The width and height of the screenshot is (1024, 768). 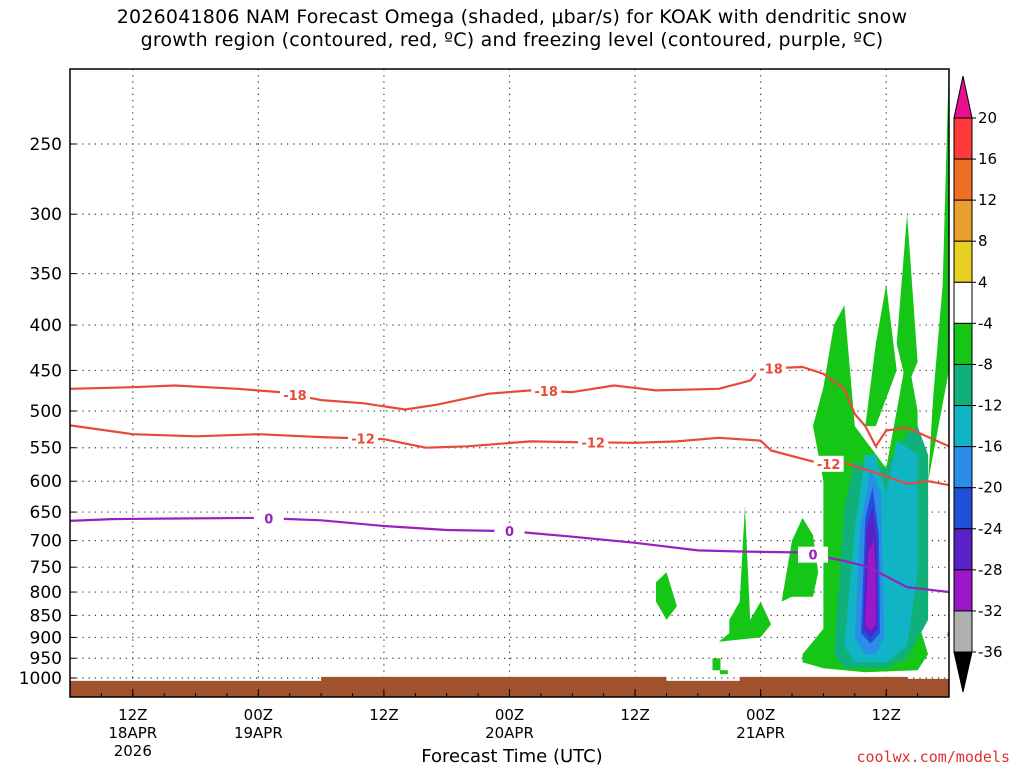 What do you see at coordinates (46, 593) in the screenshot?
I see `y-tick-label: 800` at bounding box center [46, 593].